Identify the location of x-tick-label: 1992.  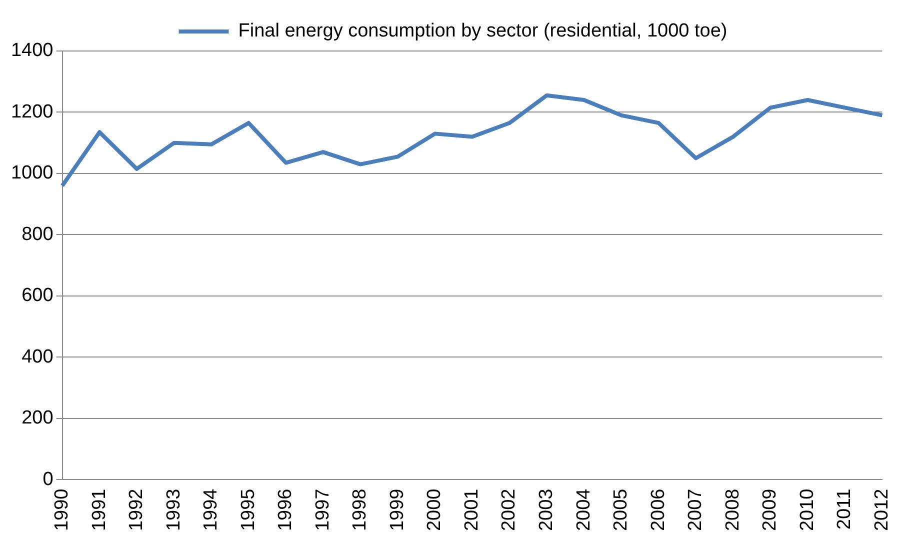
(137, 510).